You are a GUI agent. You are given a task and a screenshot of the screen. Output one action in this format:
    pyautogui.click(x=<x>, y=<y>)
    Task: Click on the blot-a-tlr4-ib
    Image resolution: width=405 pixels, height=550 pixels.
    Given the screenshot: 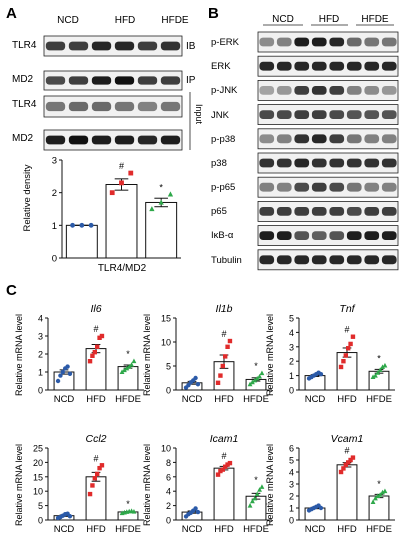 What is the action you would take?
    pyautogui.click(x=113, y=46)
    